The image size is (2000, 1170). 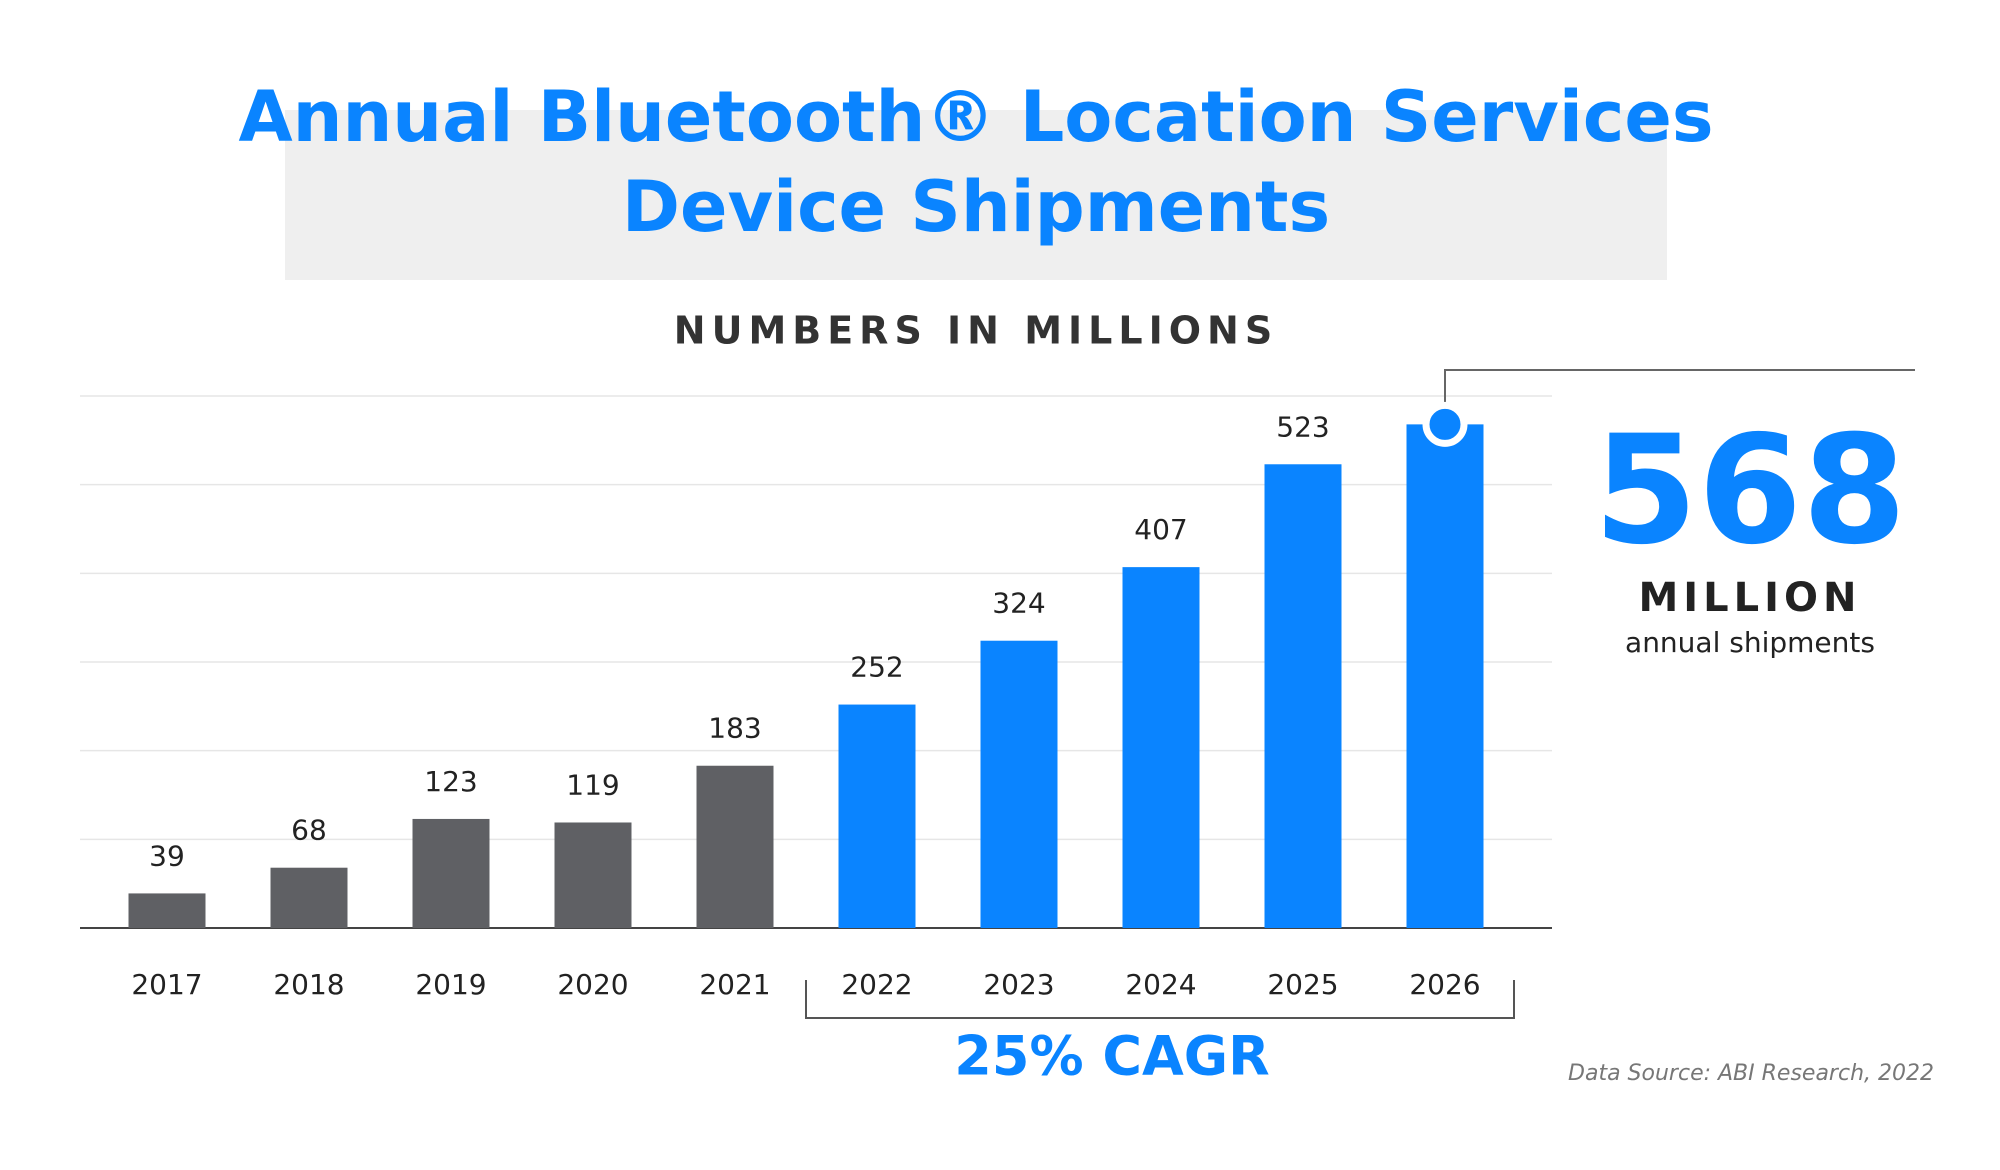 I want to click on data-label: 123, so click(x=450, y=781).